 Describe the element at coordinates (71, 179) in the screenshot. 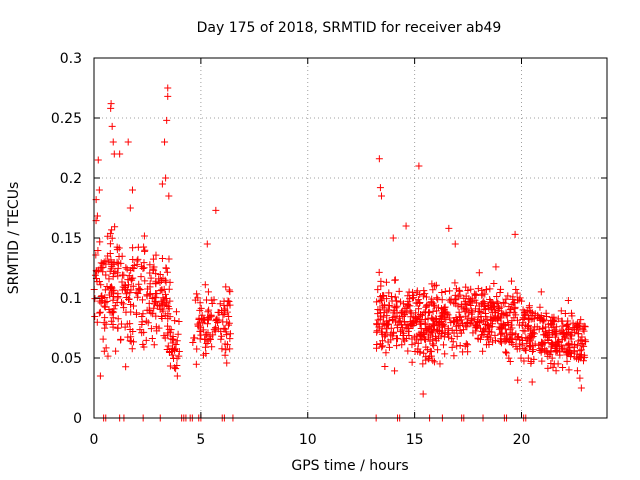

I see `y-tick-label: 0.2` at that location.